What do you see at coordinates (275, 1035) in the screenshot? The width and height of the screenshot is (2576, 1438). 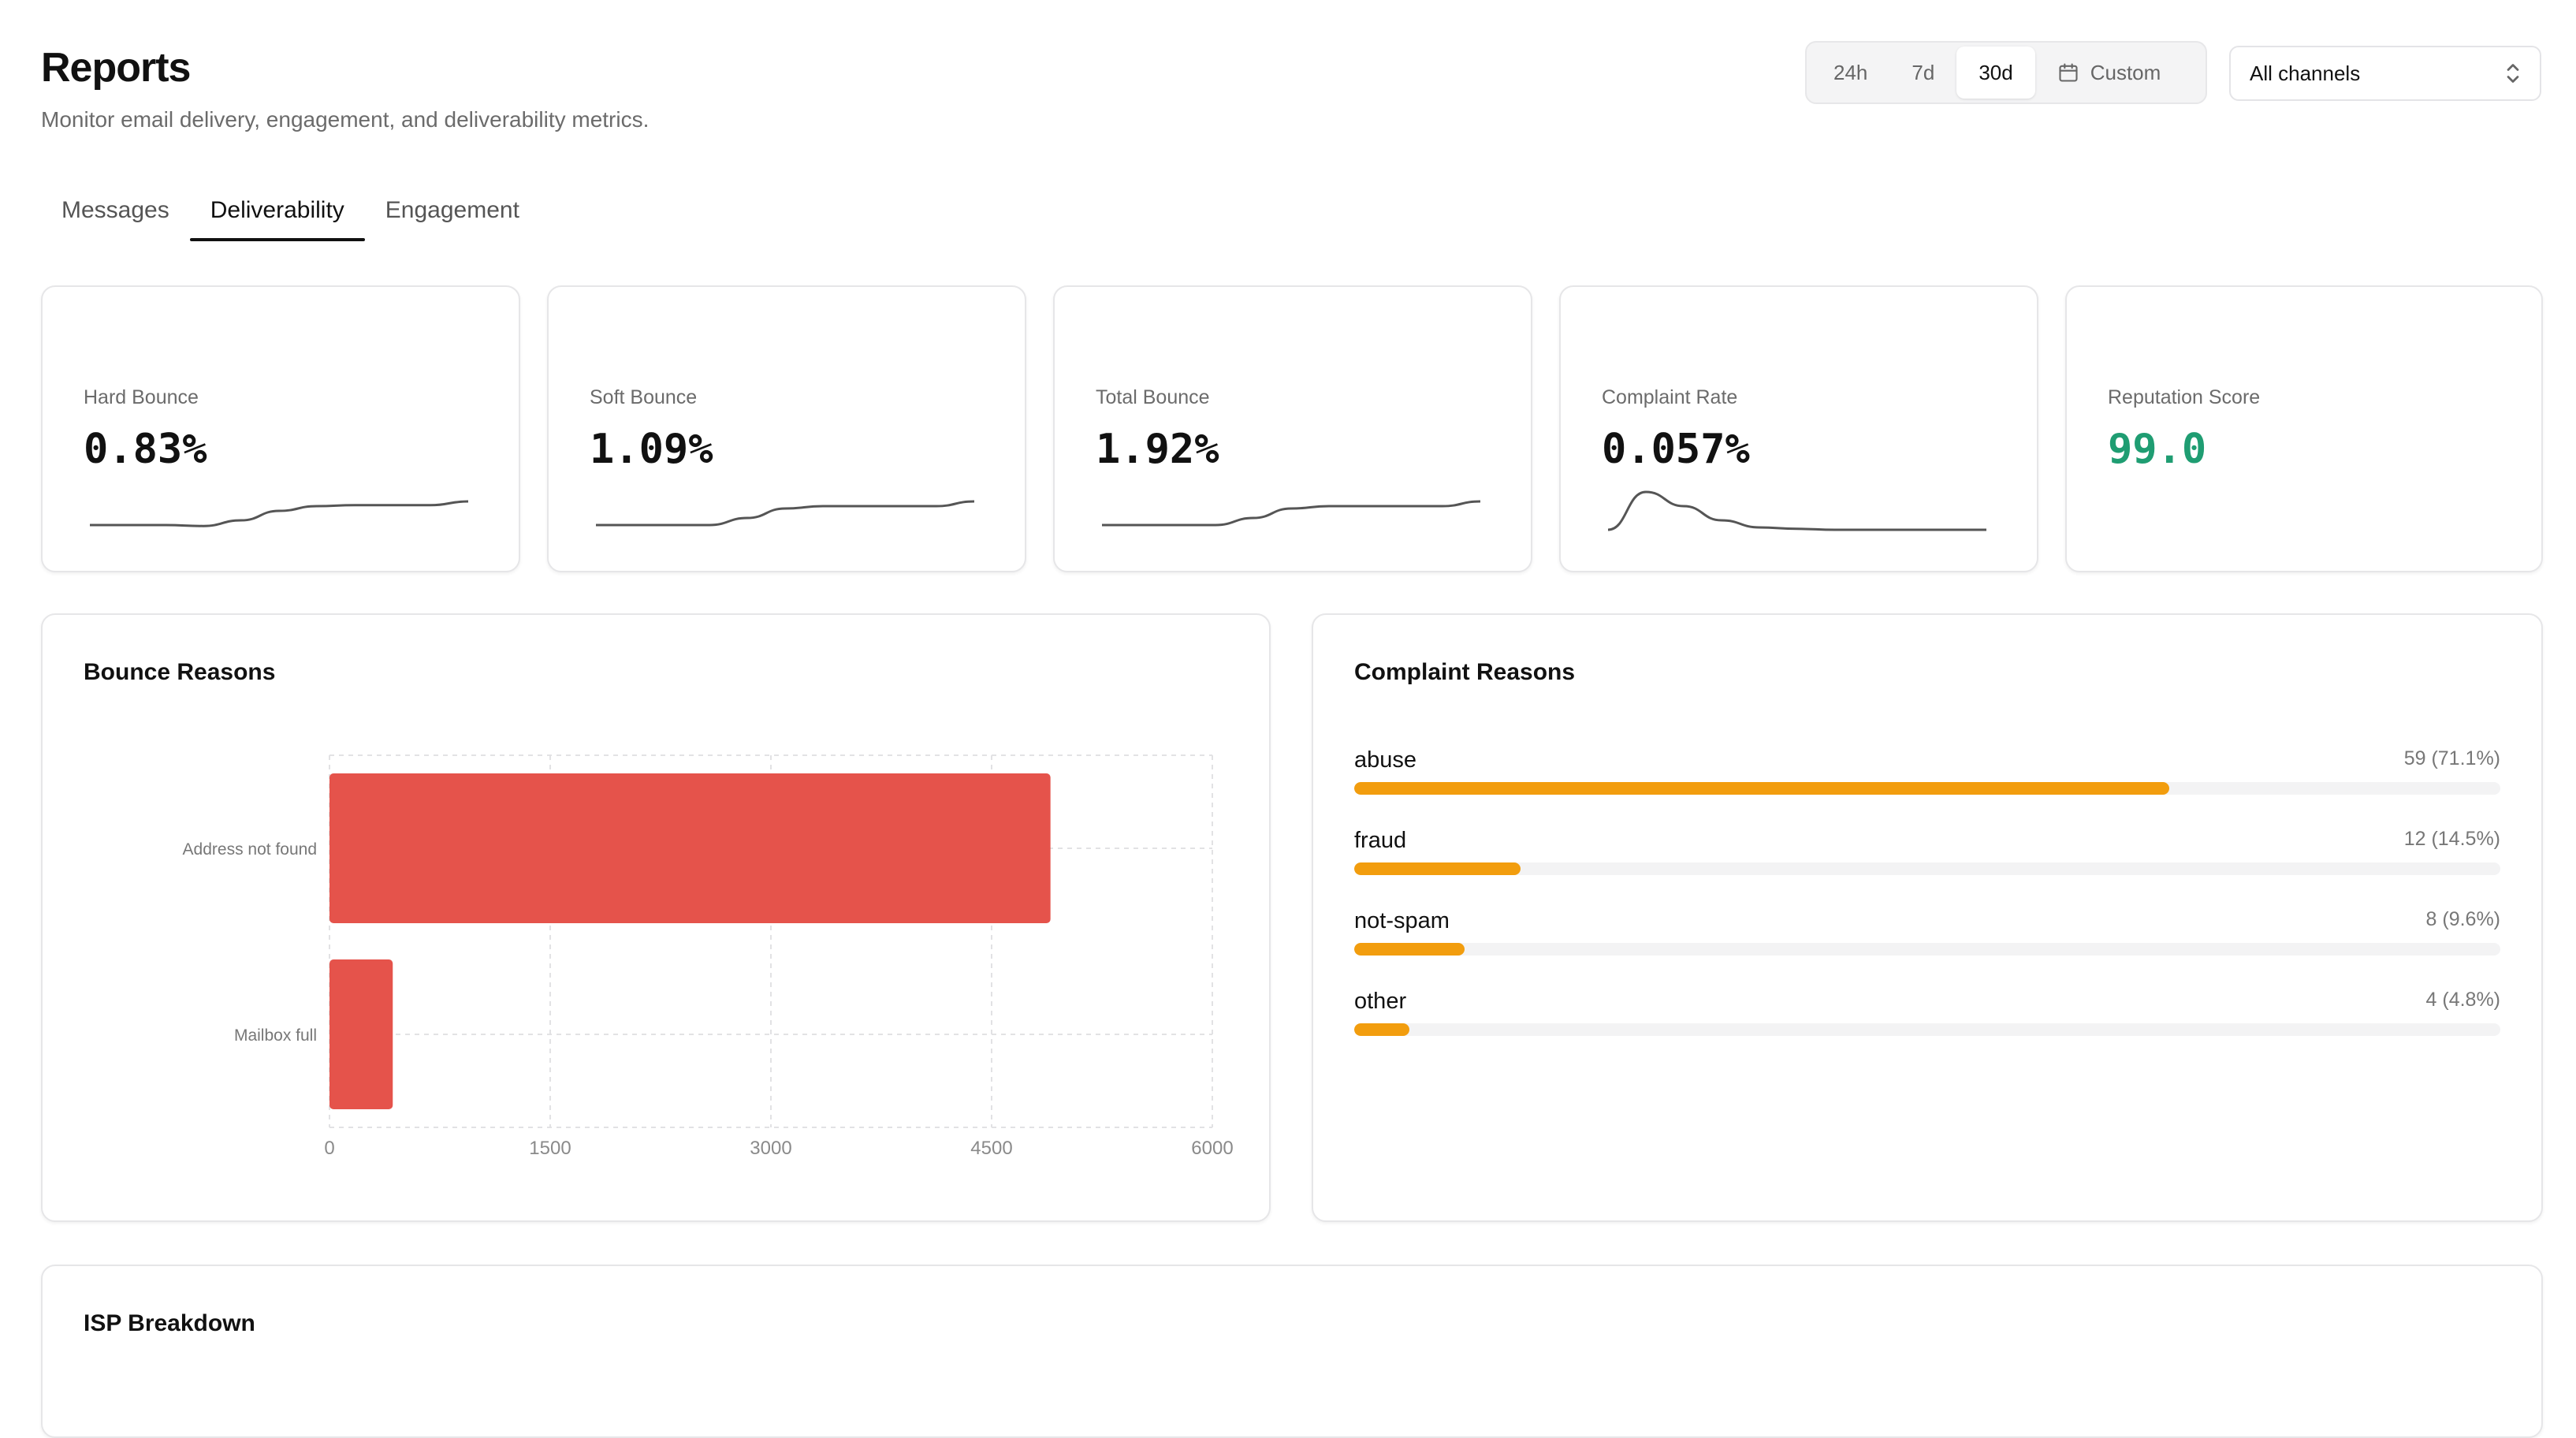 I see `y-tick-label: Mailbox full` at bounding box center [275, 1035].